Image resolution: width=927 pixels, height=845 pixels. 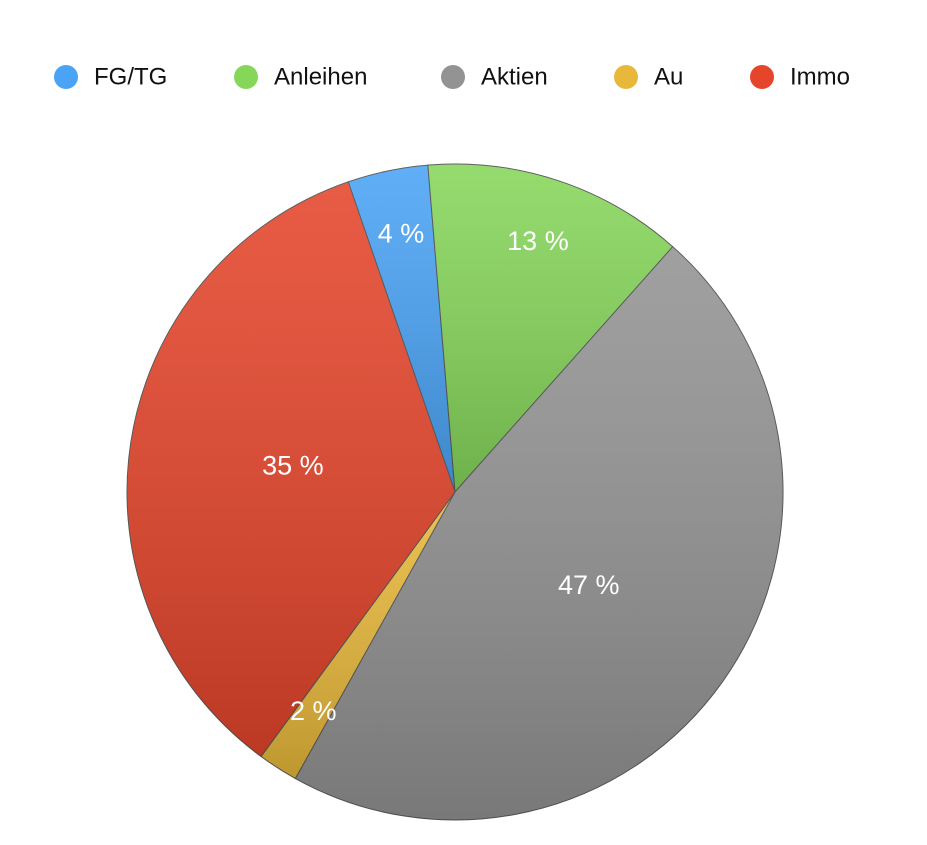 I want to click on slice-label: 35 %, so click(x=293, y=466).